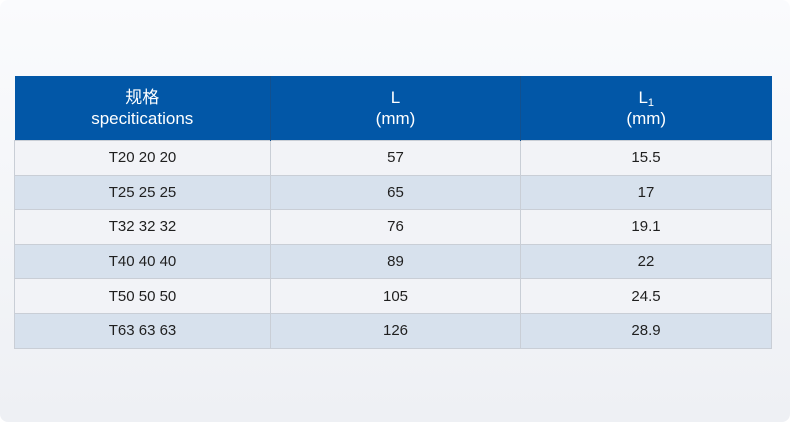 The width and height of the screenshot is (790, 422). I want to click on table-row: T63 63 63 126 28.9, so click(393, 330).